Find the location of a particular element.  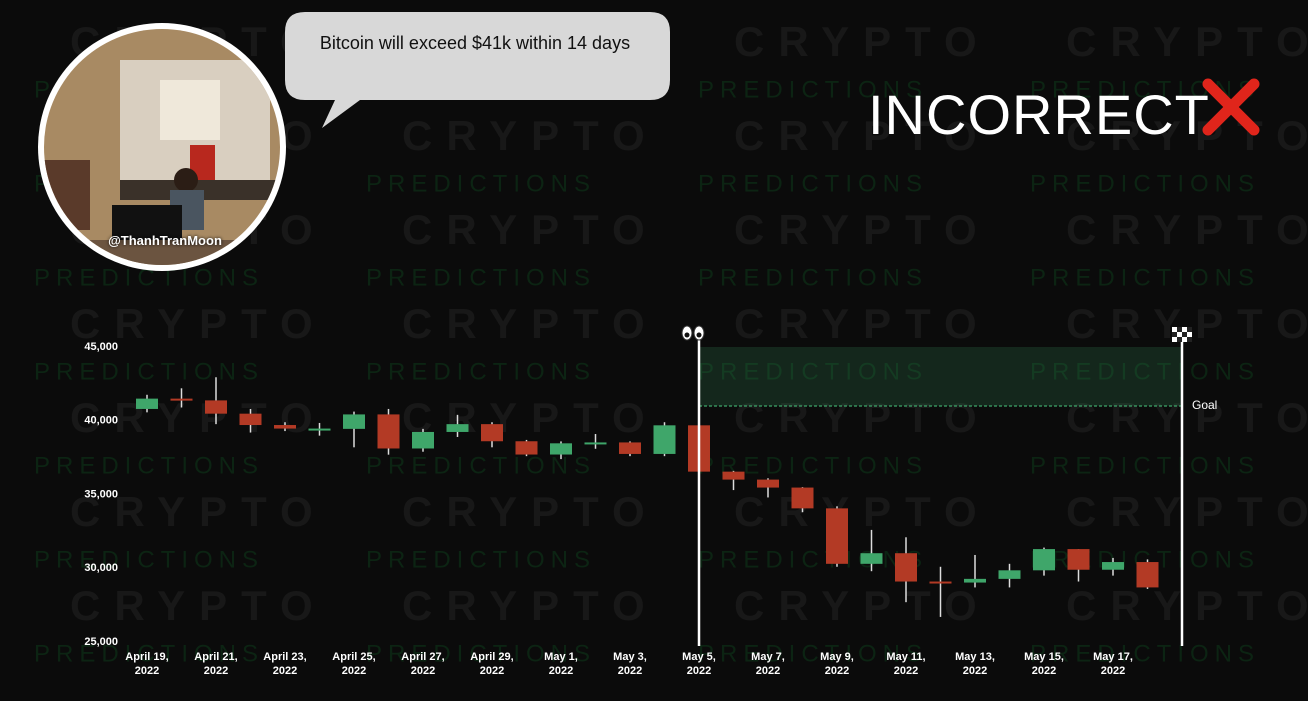

y-tick-label: 40,000 is located at coordinates (101, 421).